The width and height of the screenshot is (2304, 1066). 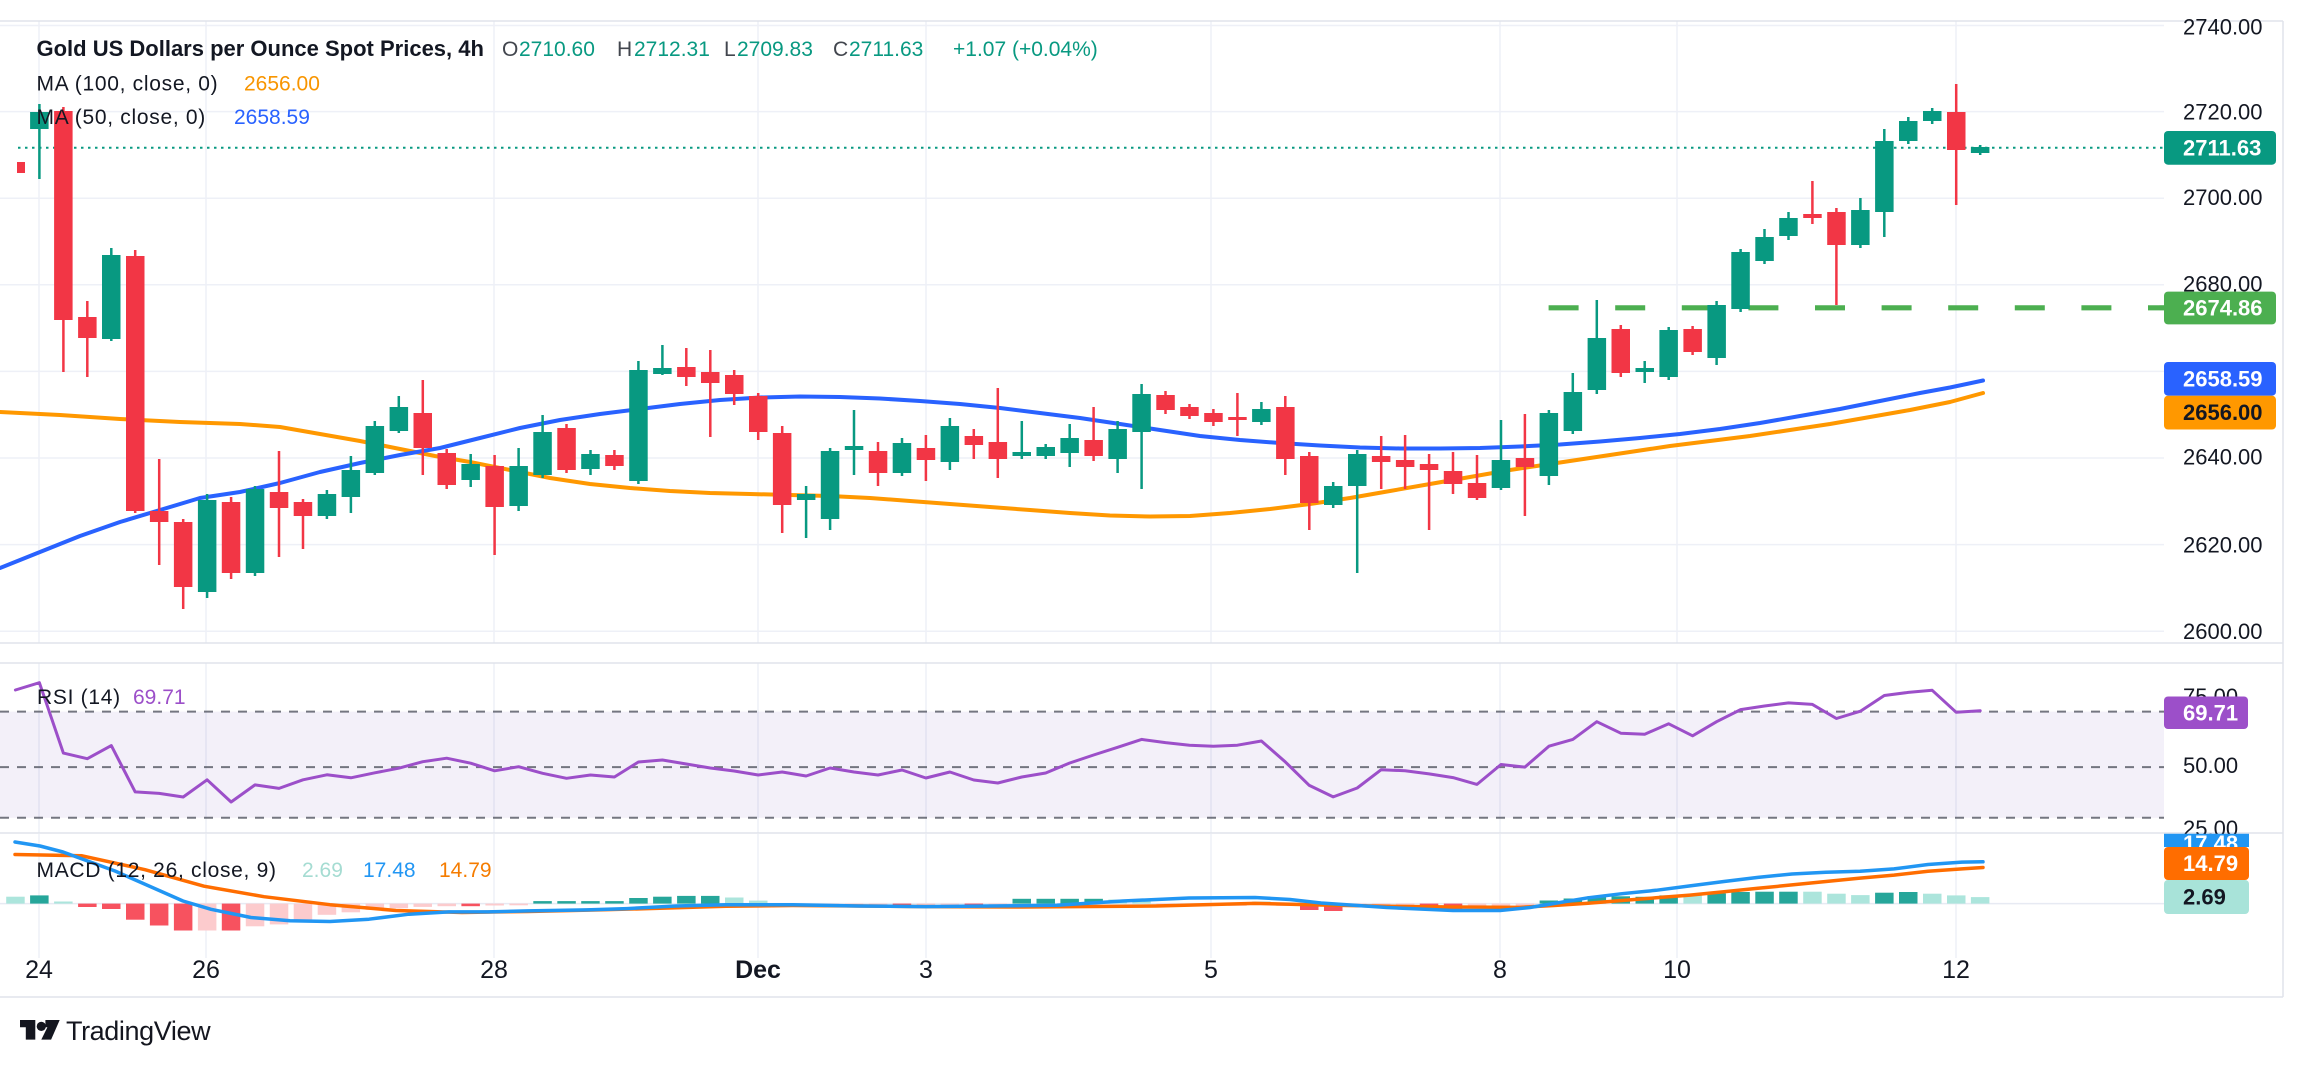 I want to click on svg-text: O, so click(x=510, y=49).